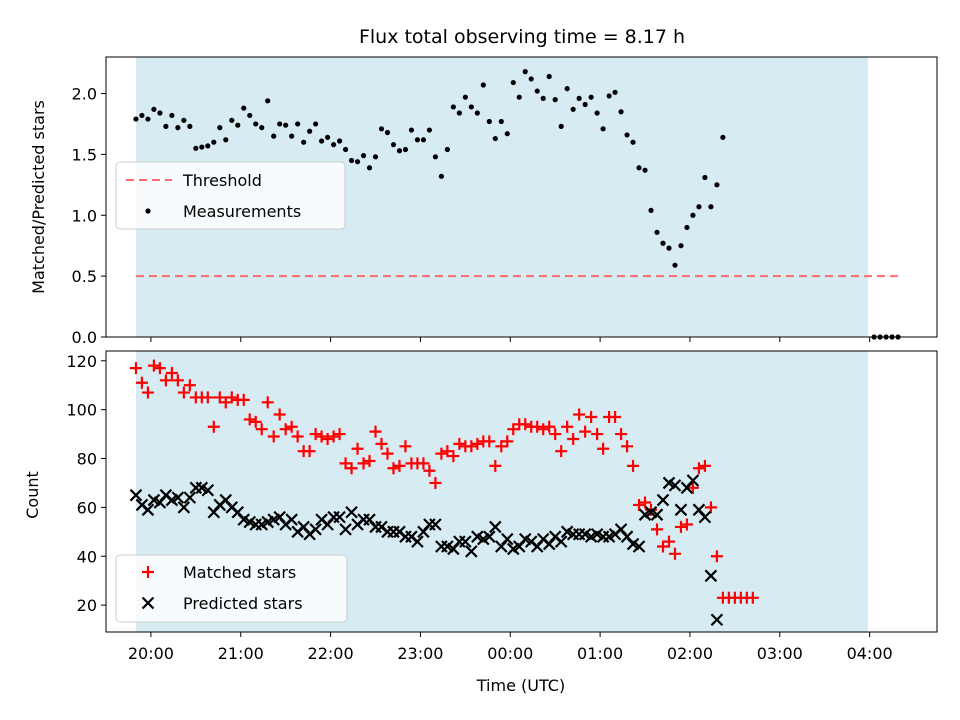 The height and width of the screenshot is (720, 960). Describe the element at coordinates (243, 603) in the screenshot. I see `legend-predicted-label: Predicted stars` at that location.